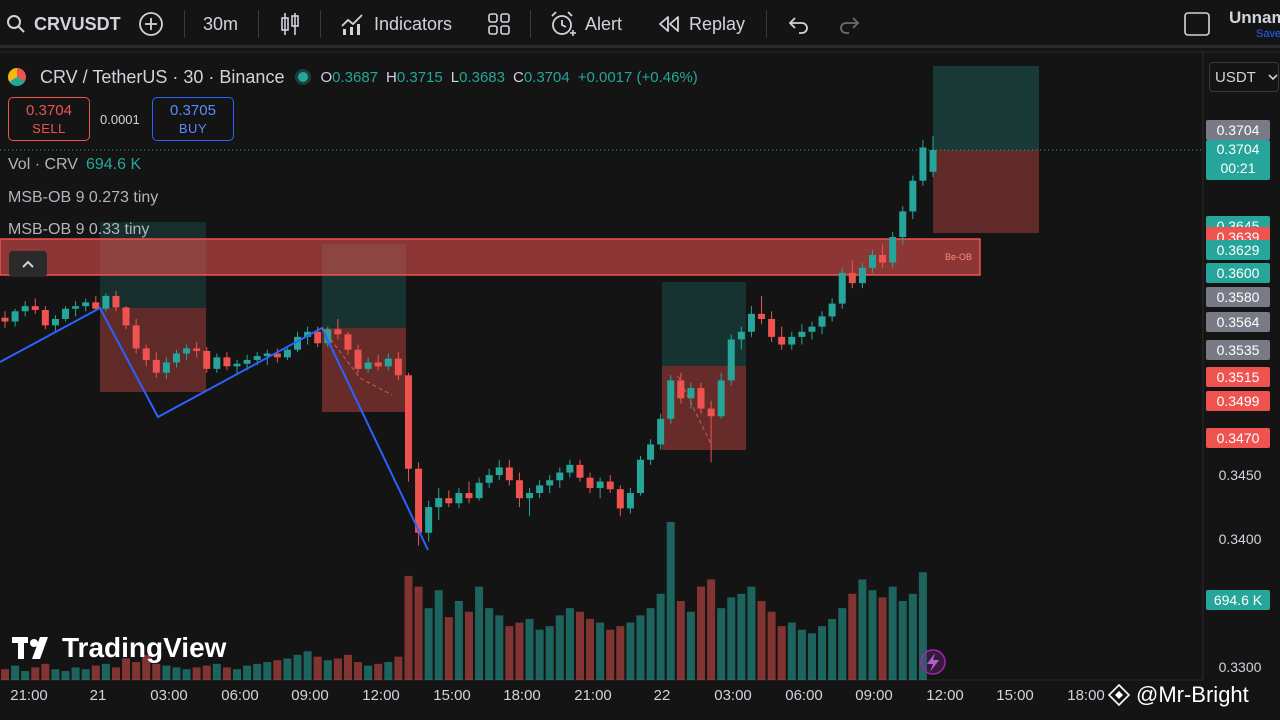  Describe the element at coordinates (396, 24) in the screenshot. I see `indicators-button: Indicators` at that location.